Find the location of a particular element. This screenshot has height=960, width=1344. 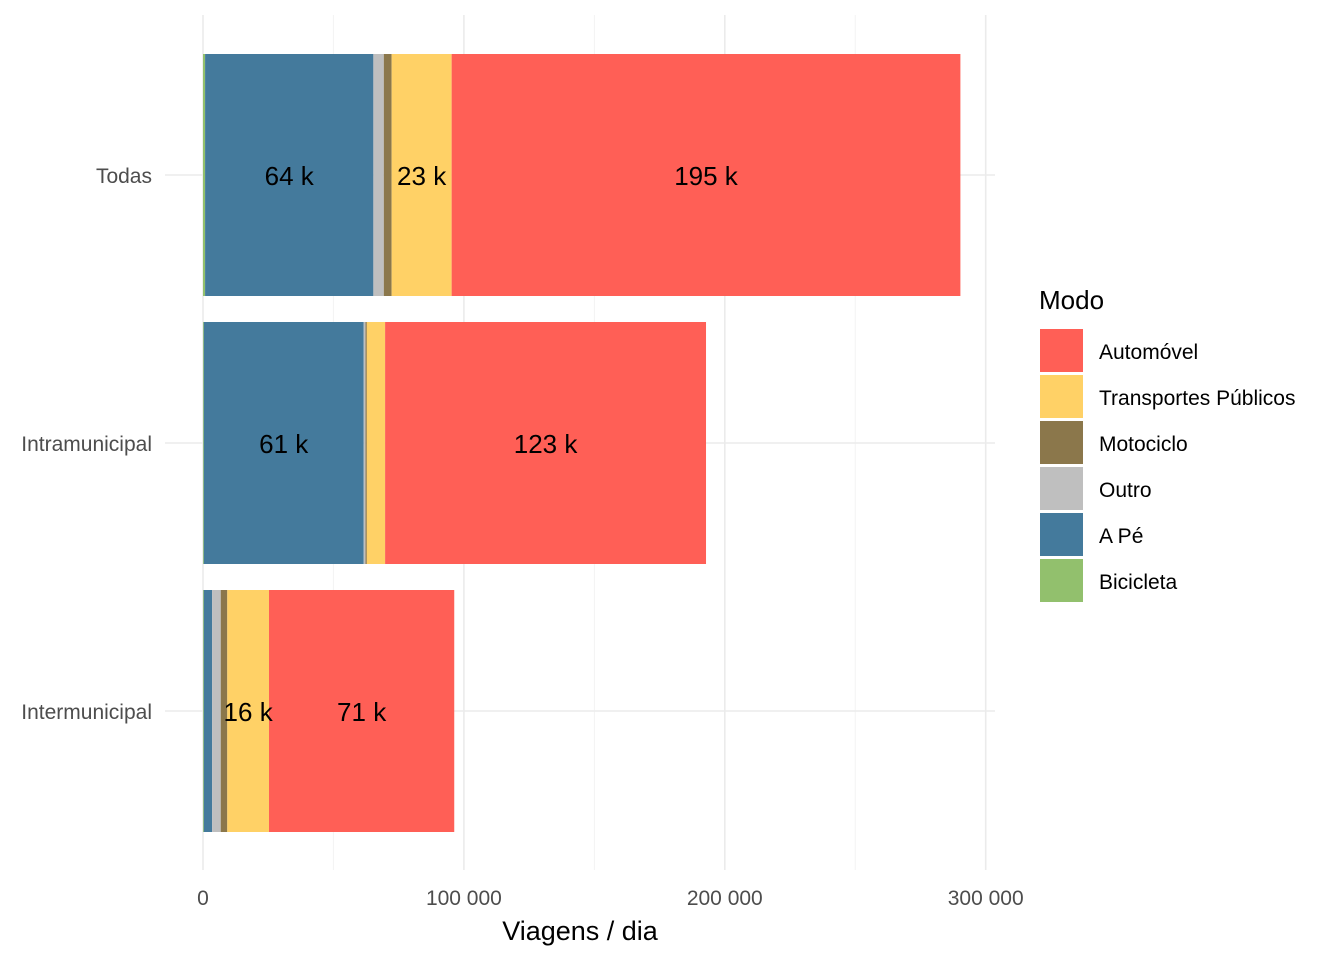

x-axis-title: Viagens / dia is located at coordinates (580, 931).